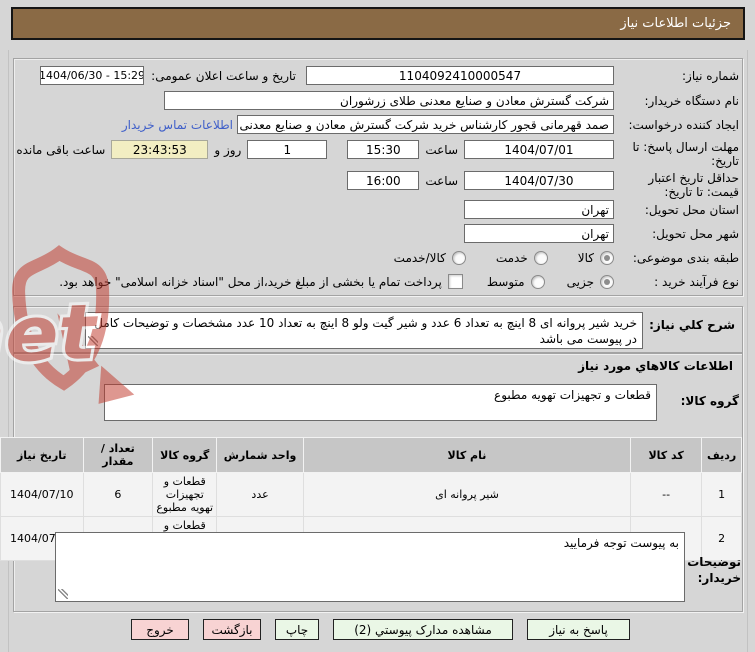 The width and height of the screenshot is (755, 652). Describe the element at coordinates (721, 538) in the screenshot. I see `cell-row-number: 2` at that location.